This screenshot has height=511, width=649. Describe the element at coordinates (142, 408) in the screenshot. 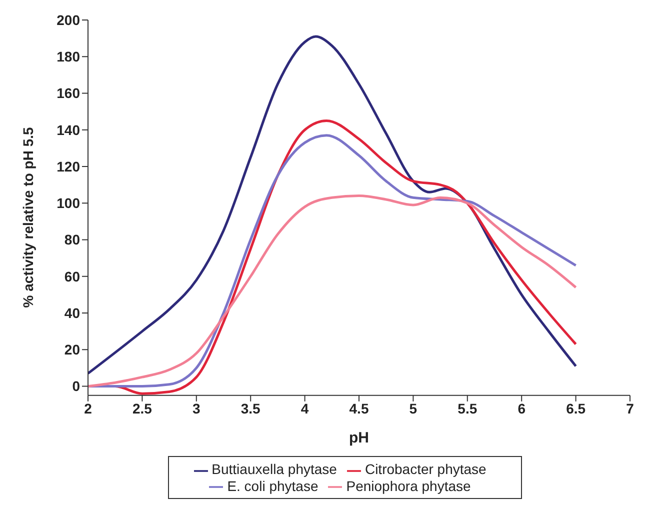

I see `x-tick-label: 2.5` at that location.